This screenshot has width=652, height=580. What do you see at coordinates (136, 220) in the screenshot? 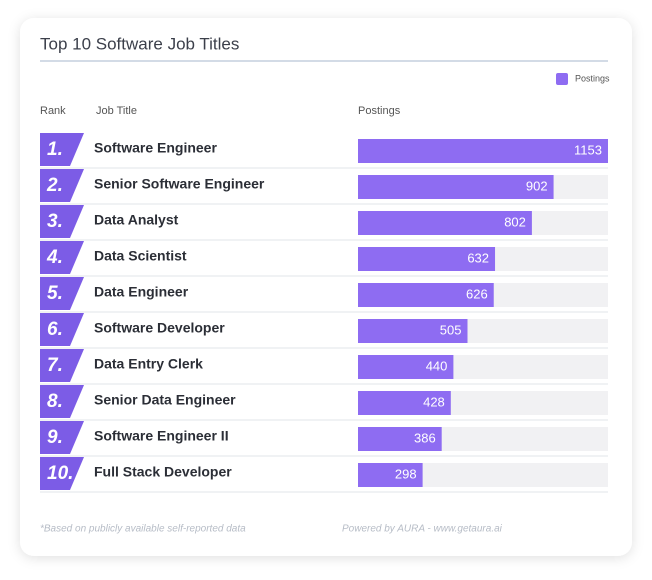
I see `job-title: Data Analyst` at bounding box center [136, 220].